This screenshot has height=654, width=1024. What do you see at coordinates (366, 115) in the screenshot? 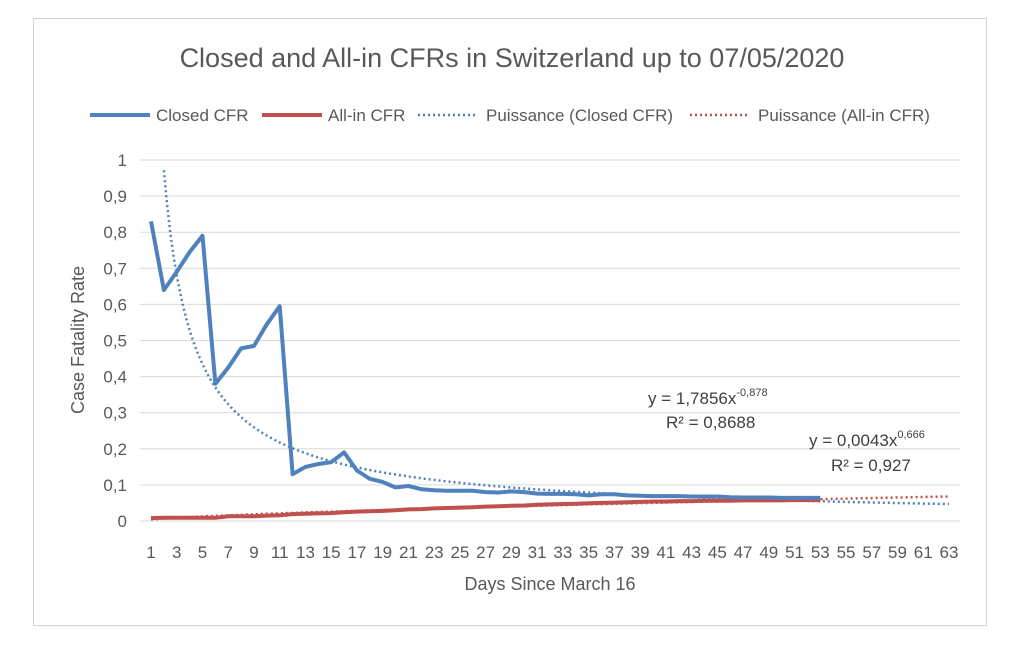
I see `legend-label-allin-cfr: All-in CFR` at bounding box center [366, 115].